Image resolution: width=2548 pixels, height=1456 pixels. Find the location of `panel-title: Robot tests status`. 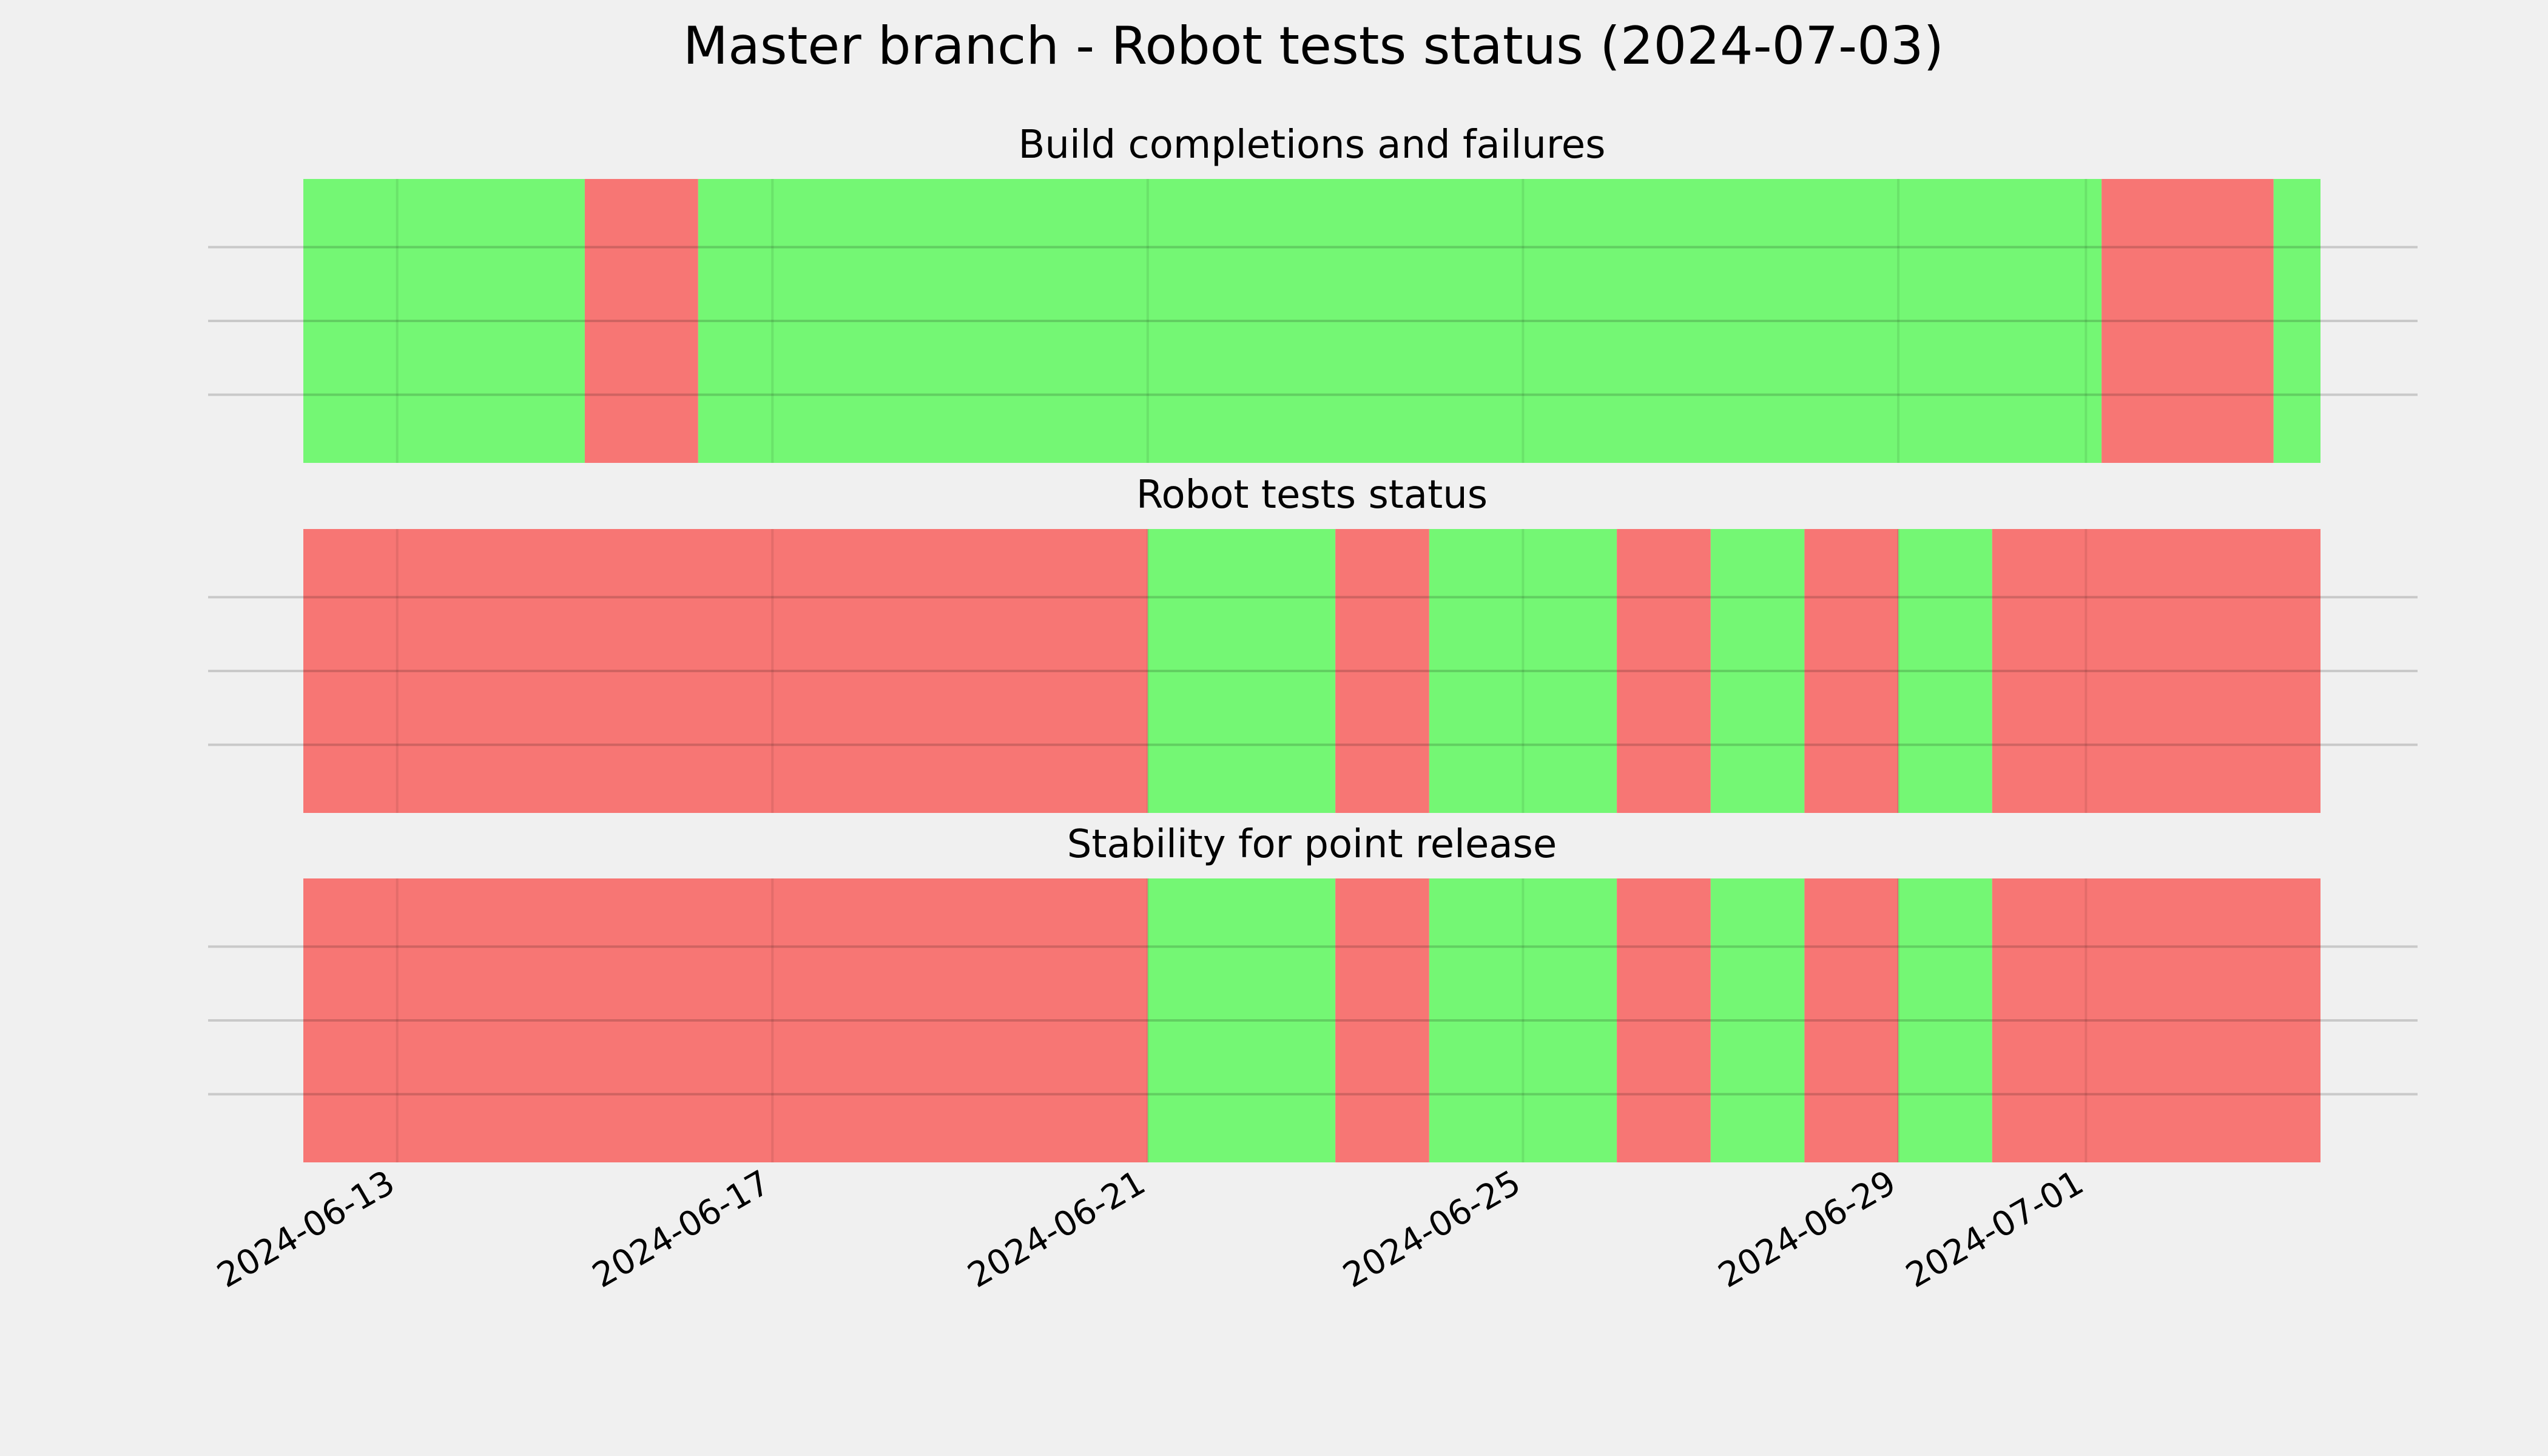

panel-title: Robot tests status is located at coordinates (1312, 495).